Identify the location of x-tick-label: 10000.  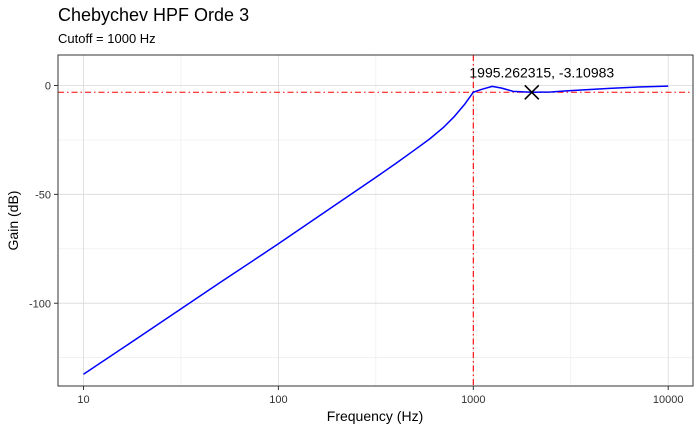
(668, 400).